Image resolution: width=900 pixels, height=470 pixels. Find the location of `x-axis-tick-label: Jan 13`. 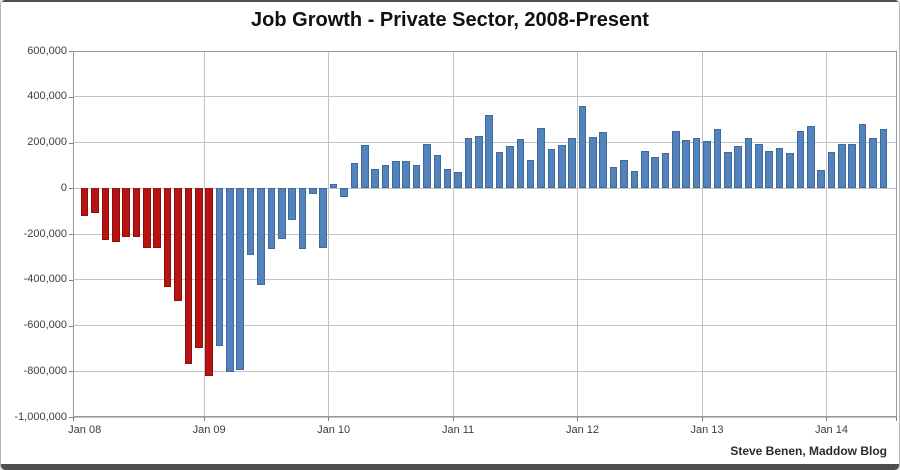

x-axis-tick-label: Jan 13 is located at coordinates (707, 430).